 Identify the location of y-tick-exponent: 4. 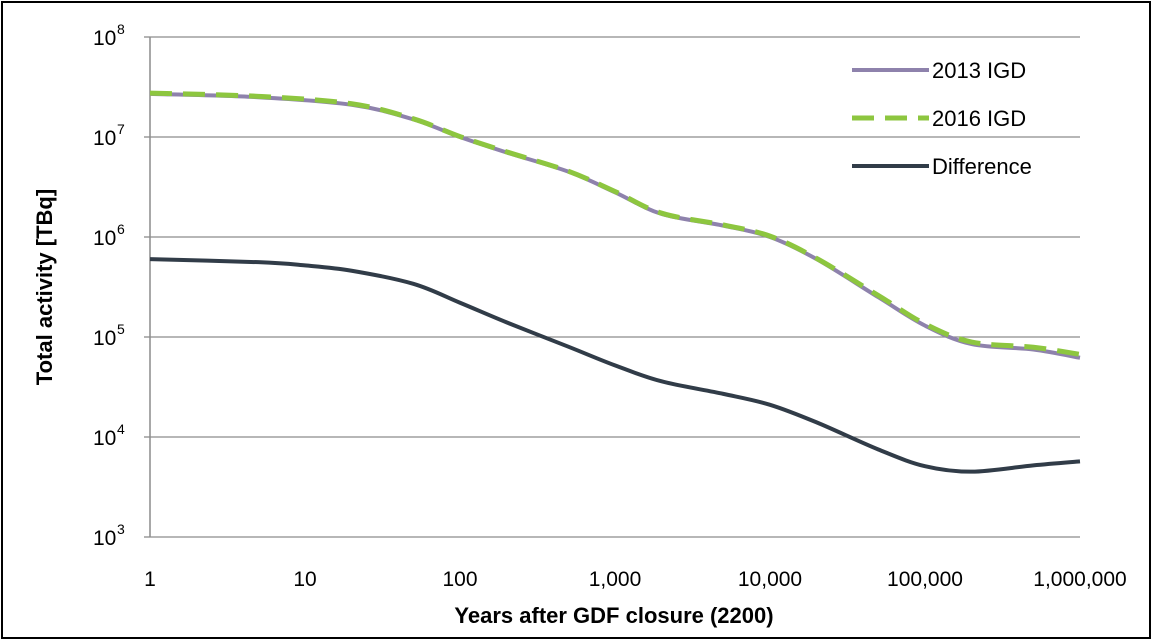
(121, 429).